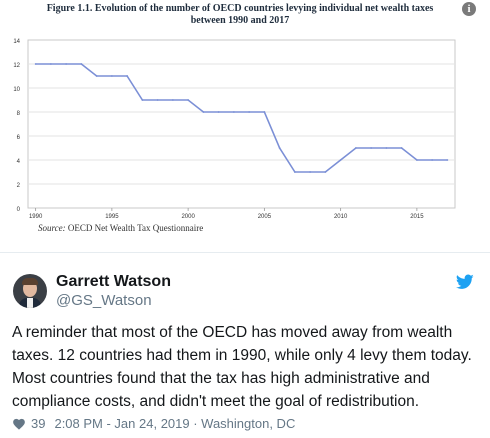 The image size is (490, 438). What do you see at coordinates (16, 42) in the screenshot?
I see `y-tick-label-7: 14` at bounding box center [16, 42].